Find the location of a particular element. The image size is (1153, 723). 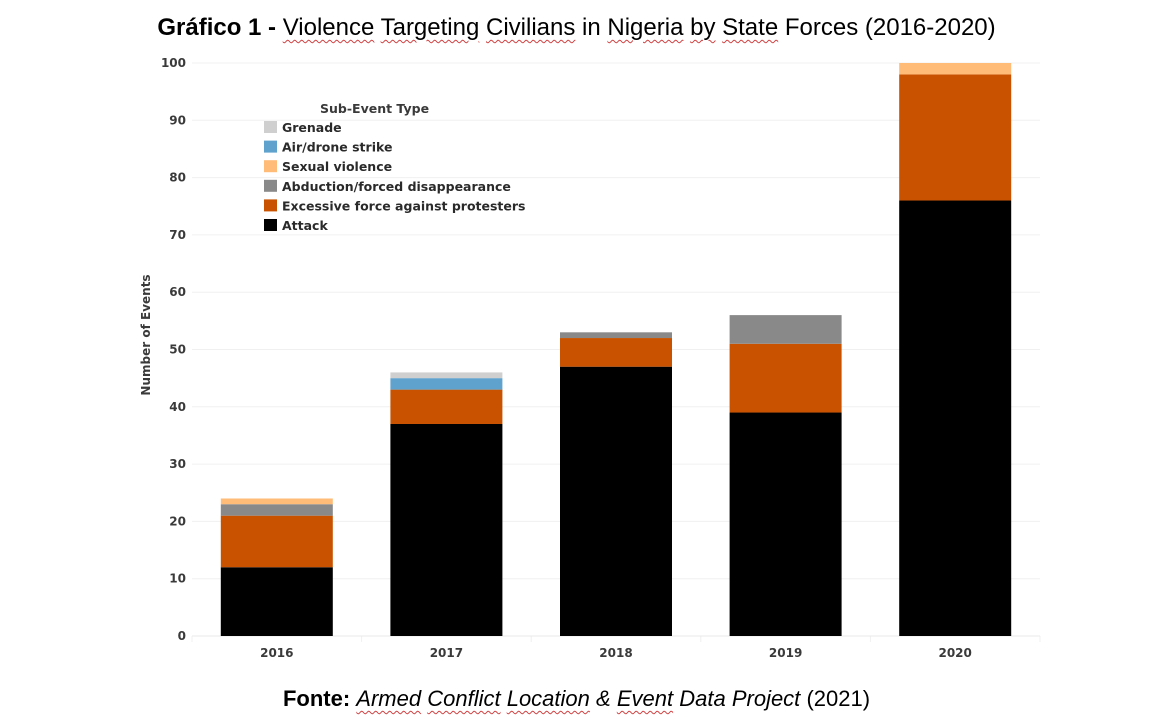

bar-segment-abduction-forced-disappearance-2016 is located at coordinates (276, 510).